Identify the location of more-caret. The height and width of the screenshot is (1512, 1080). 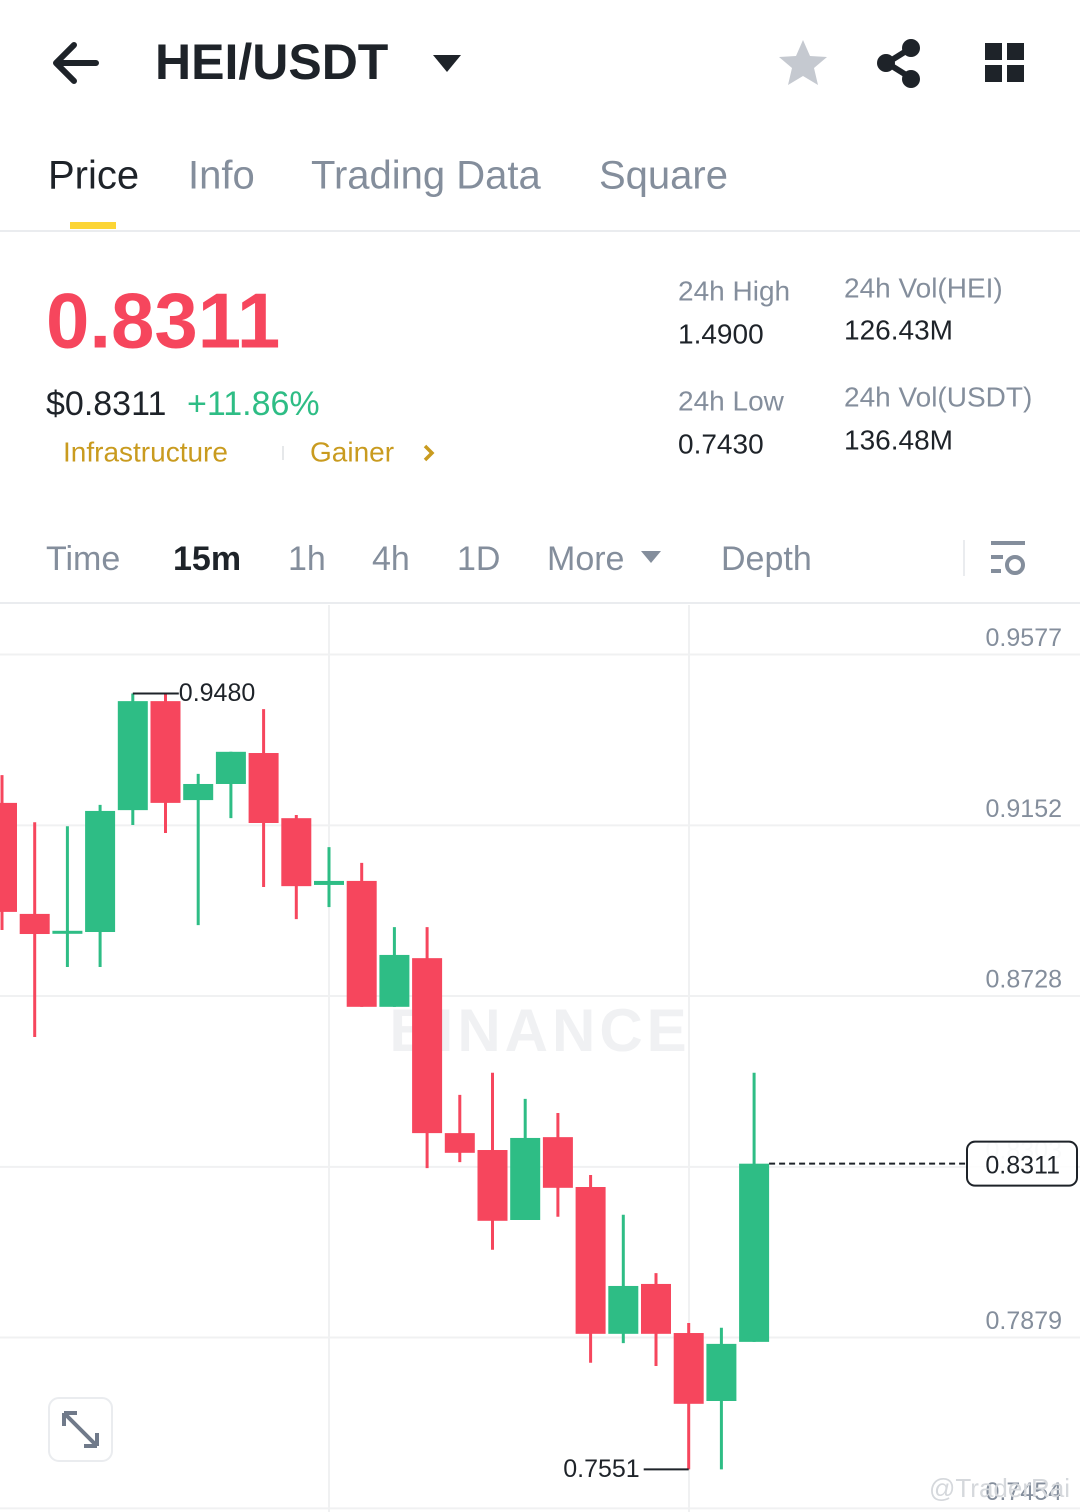
(651, 557).